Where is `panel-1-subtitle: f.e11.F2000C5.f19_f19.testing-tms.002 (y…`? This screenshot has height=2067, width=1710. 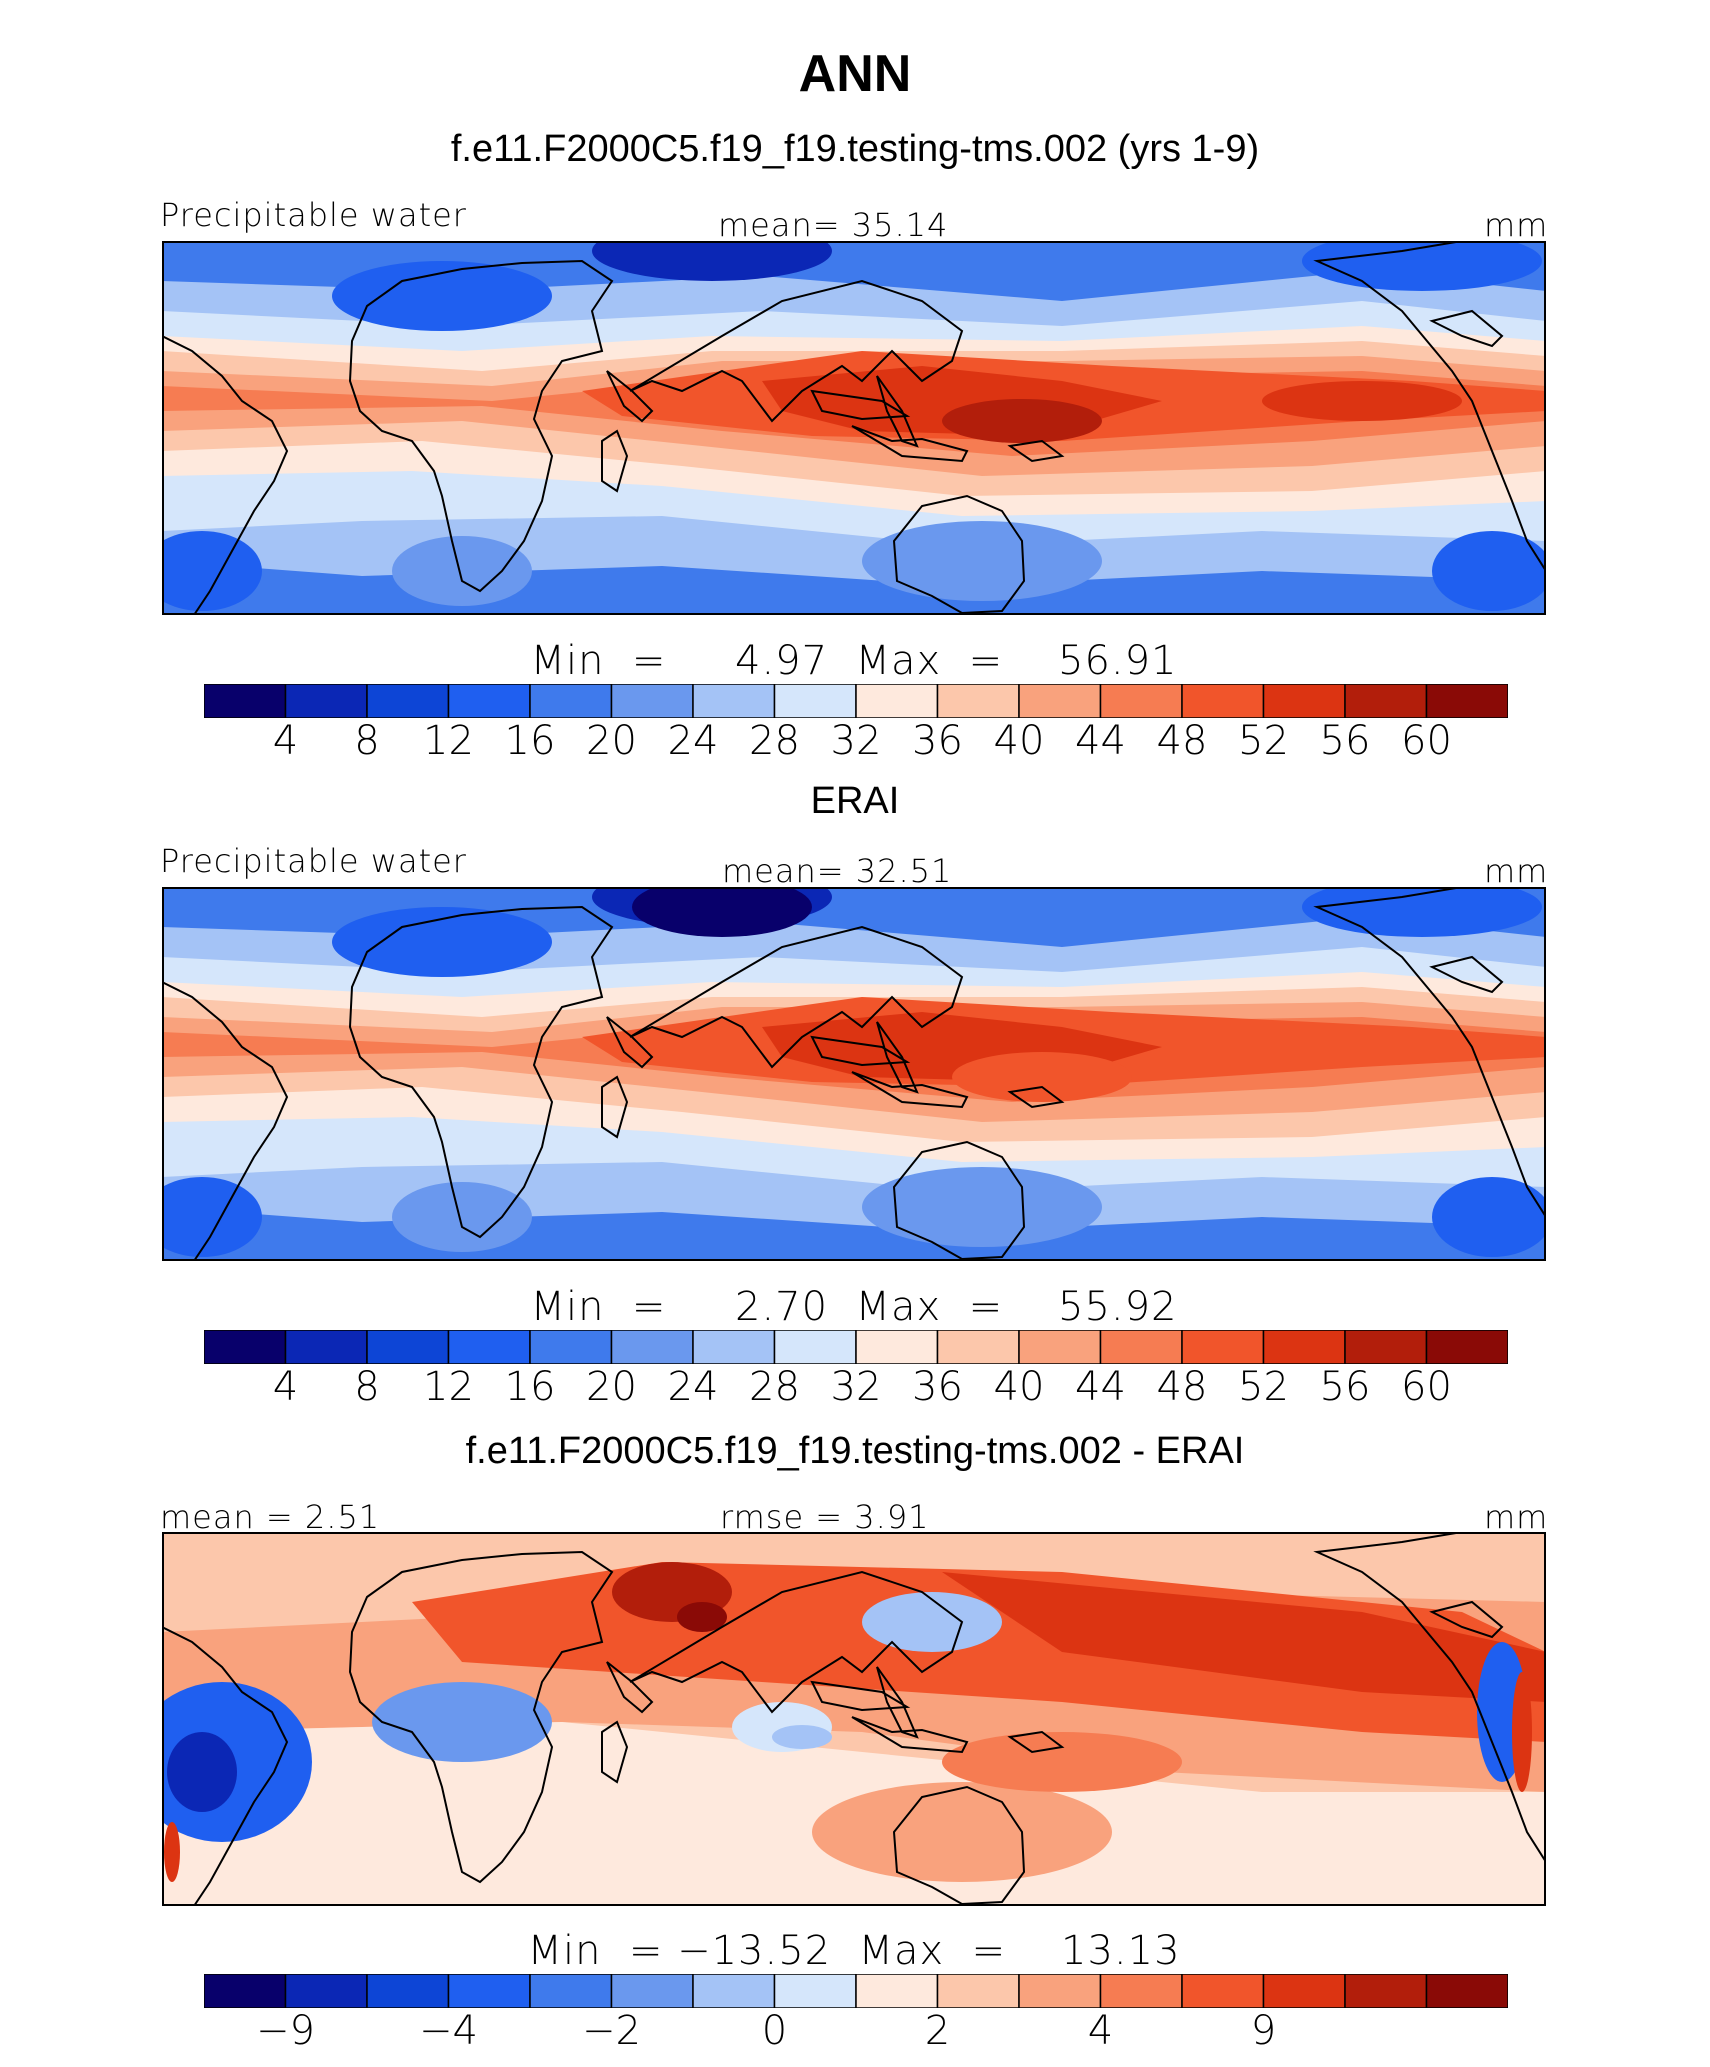
panel-1-subtitle: f.e11.F2000C5.f19_f19.testing-tms.002 (y… is located at coordinates (855, 149).